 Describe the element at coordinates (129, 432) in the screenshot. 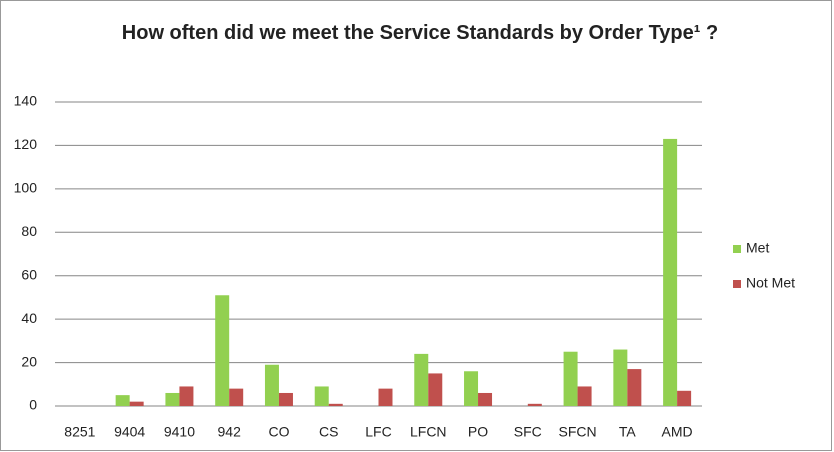

I see `x-tick-label: 9404` at that location.